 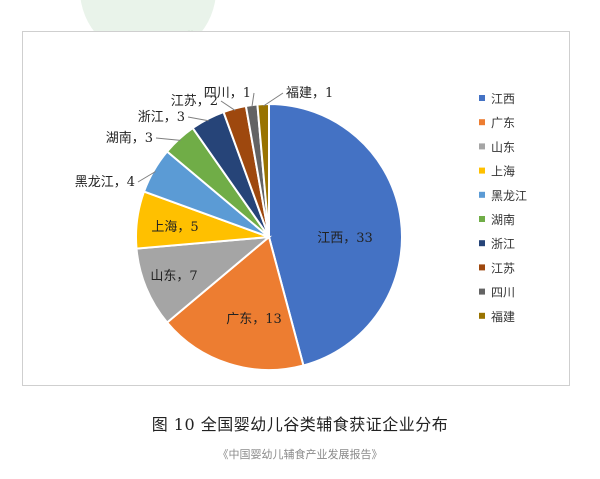 I want to click on data-label-4: 上海，5, so click(x=174, y=227).